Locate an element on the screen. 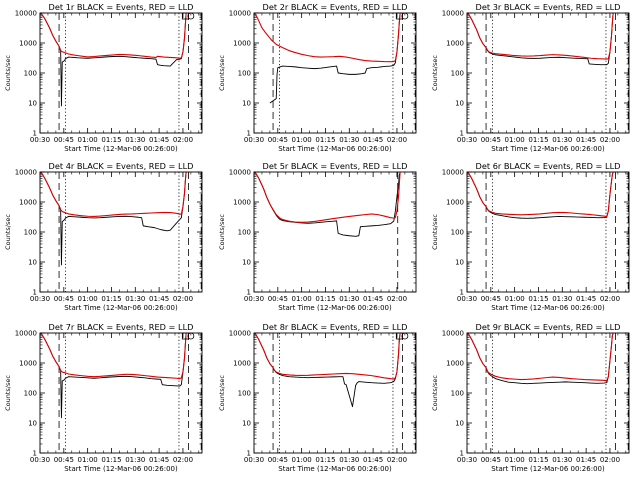 The width and height of the screenshot is (640, 484). plot-title: Det 8r BLACK = Events, RED = LLD is located at coordinates (335, 327).